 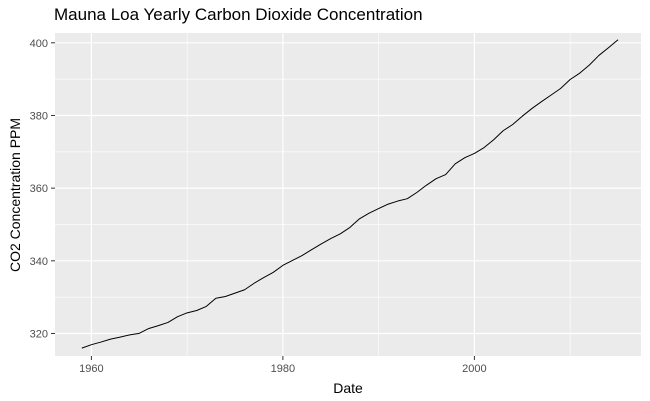 What do you see at coordinates (39, 334) in the screenshot?
I see `y-tick-label: 320` at bounding box center [39, 334].